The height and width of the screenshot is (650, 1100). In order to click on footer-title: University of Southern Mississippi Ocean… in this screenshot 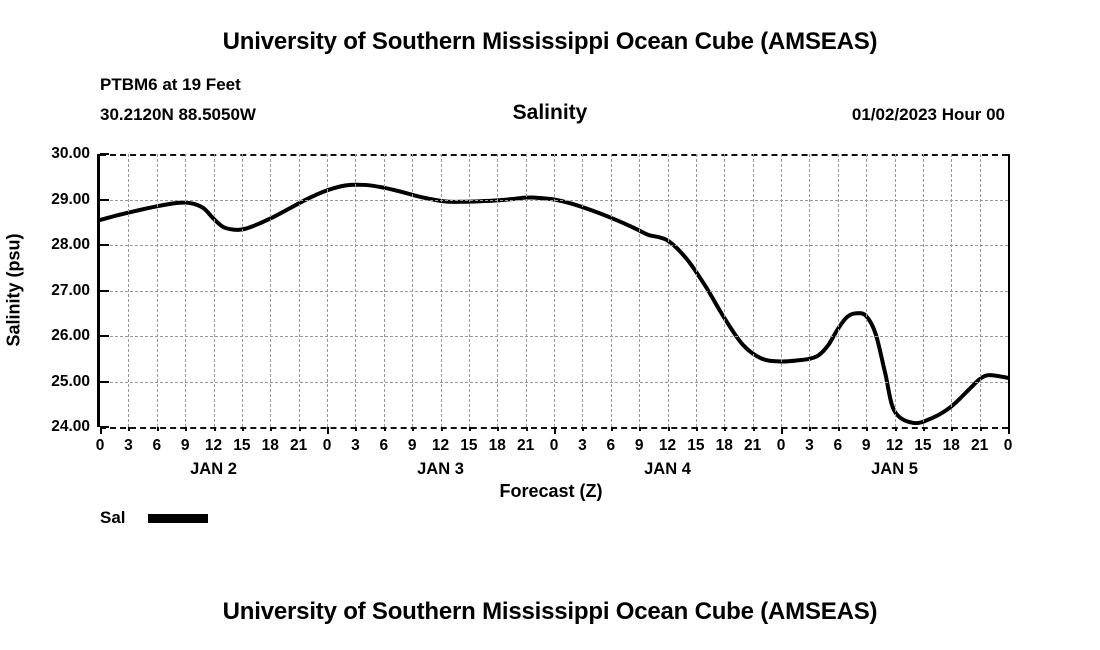, I will do `click(550, 611)`.